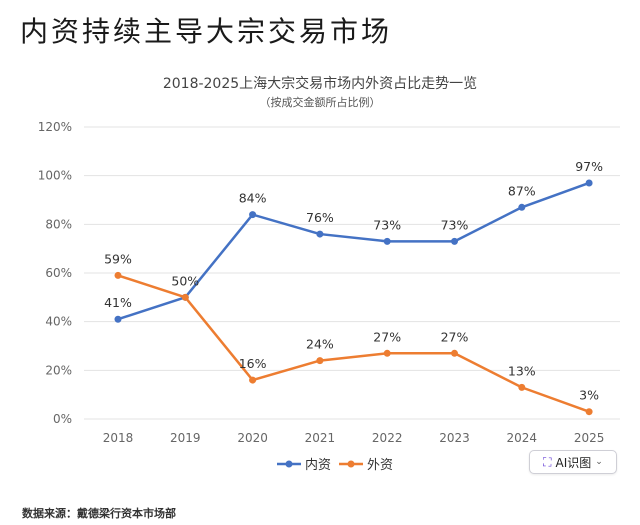 The width and height of the screenshot is (640, 525). What do you see at coordinates (252, 438) in the screenshot?
I see `x-tick-label: 2020` at bounding box center [252, 438].